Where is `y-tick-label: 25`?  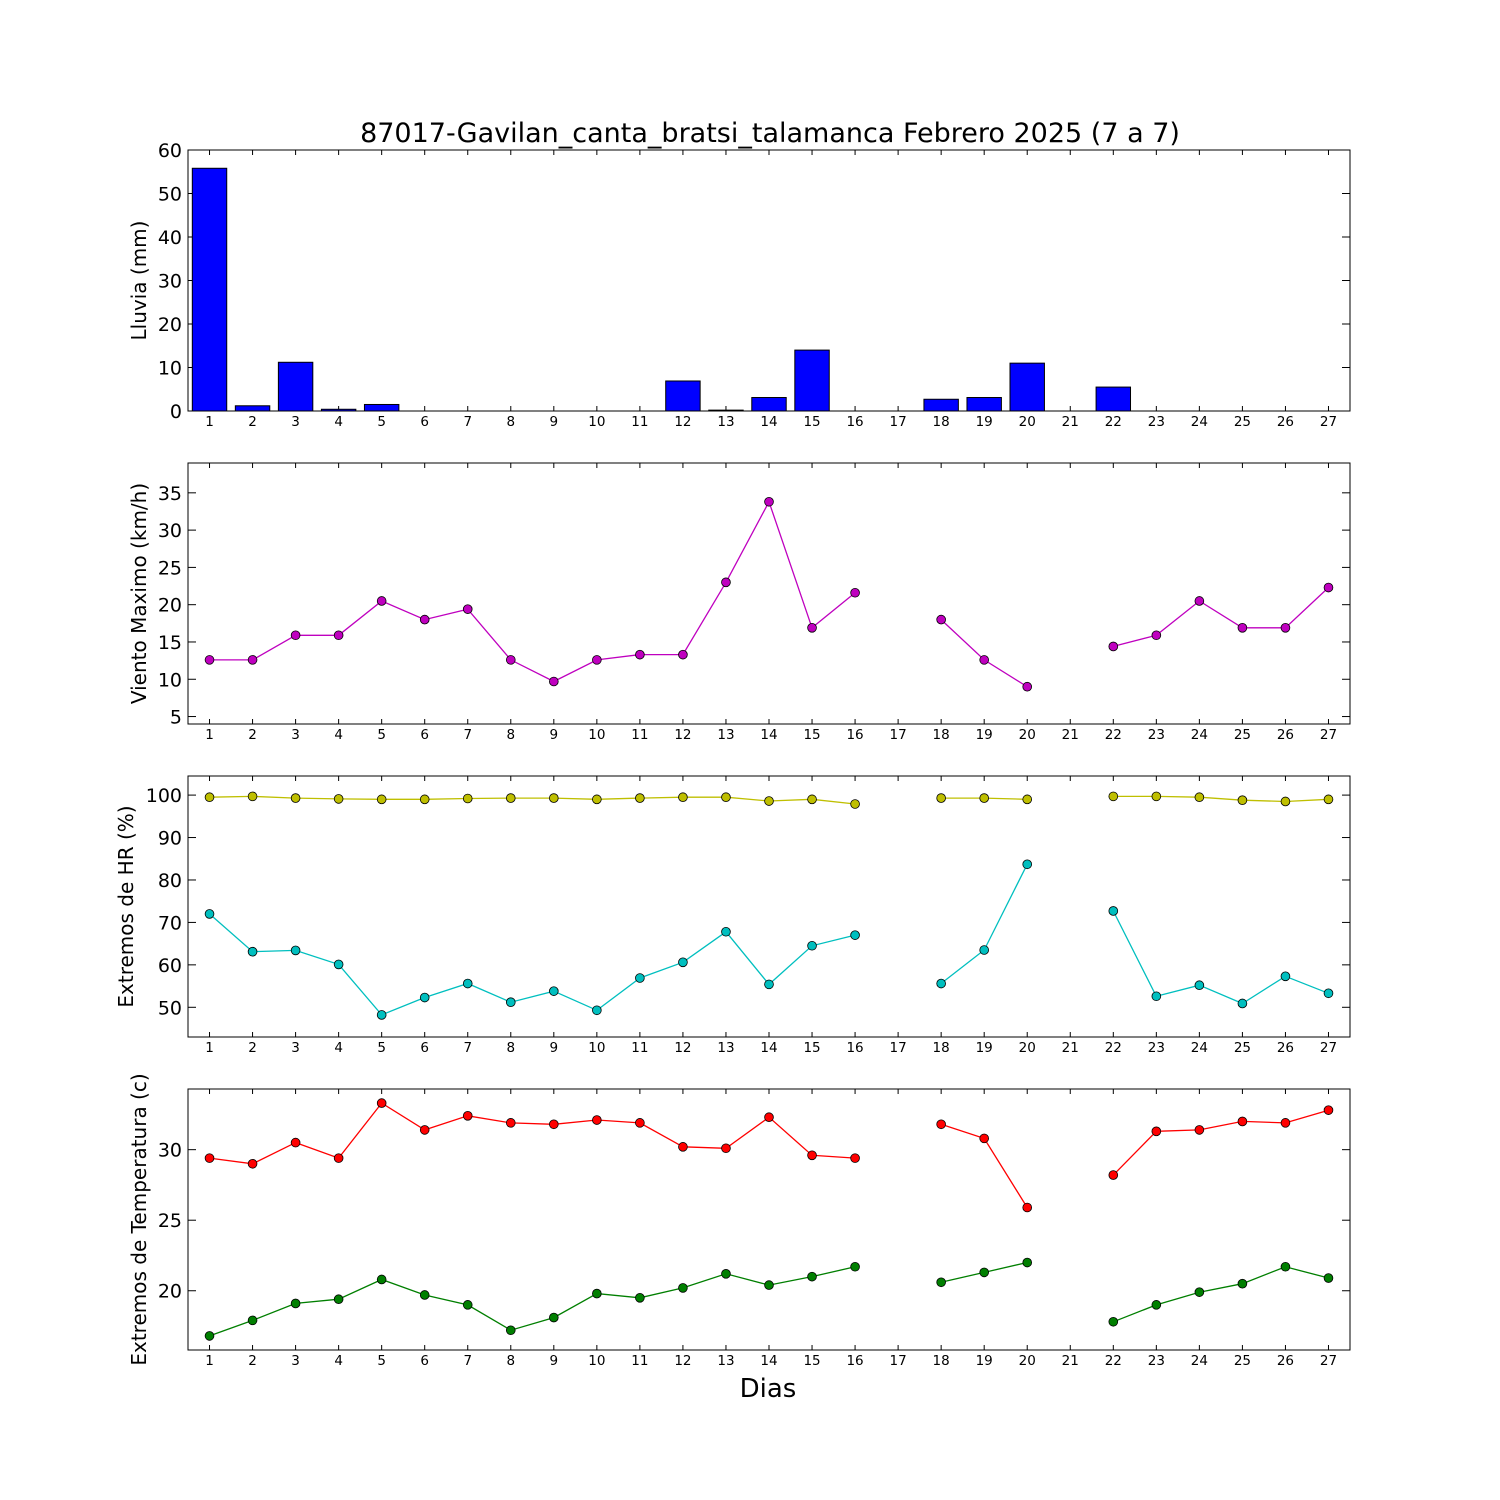
y-tick-label: 25 is located at coordinates (170, 568).